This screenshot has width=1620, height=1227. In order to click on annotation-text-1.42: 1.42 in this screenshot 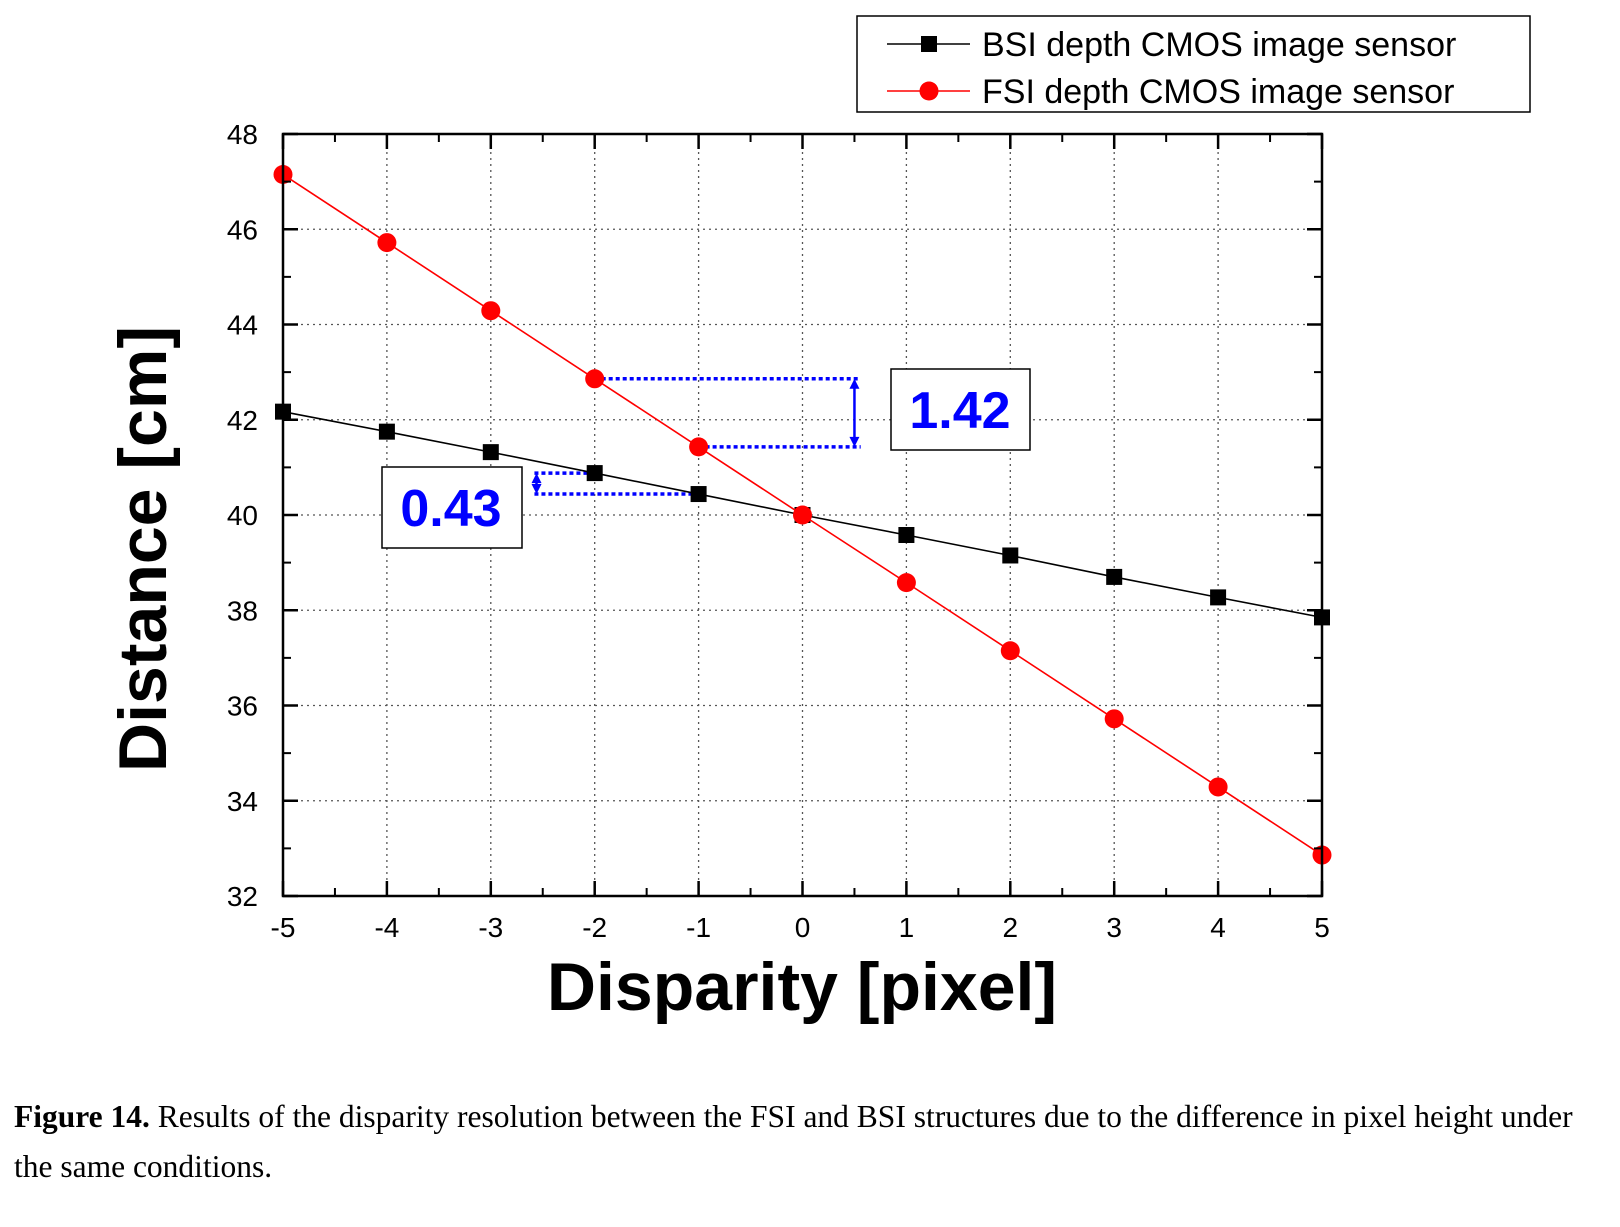, I will do `click(959, 411)`.